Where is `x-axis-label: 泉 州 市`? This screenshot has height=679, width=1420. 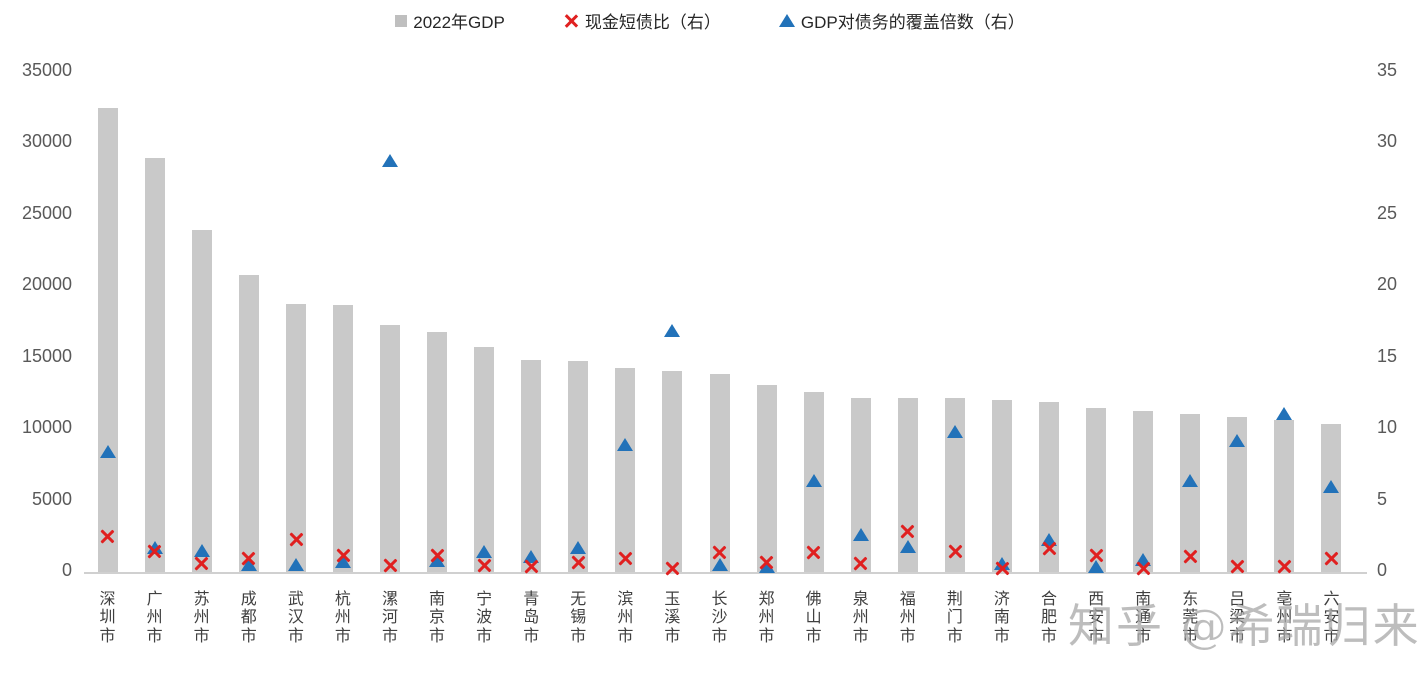
x-axis-label: 泉 州 市 is located at coordinates (860, 617).